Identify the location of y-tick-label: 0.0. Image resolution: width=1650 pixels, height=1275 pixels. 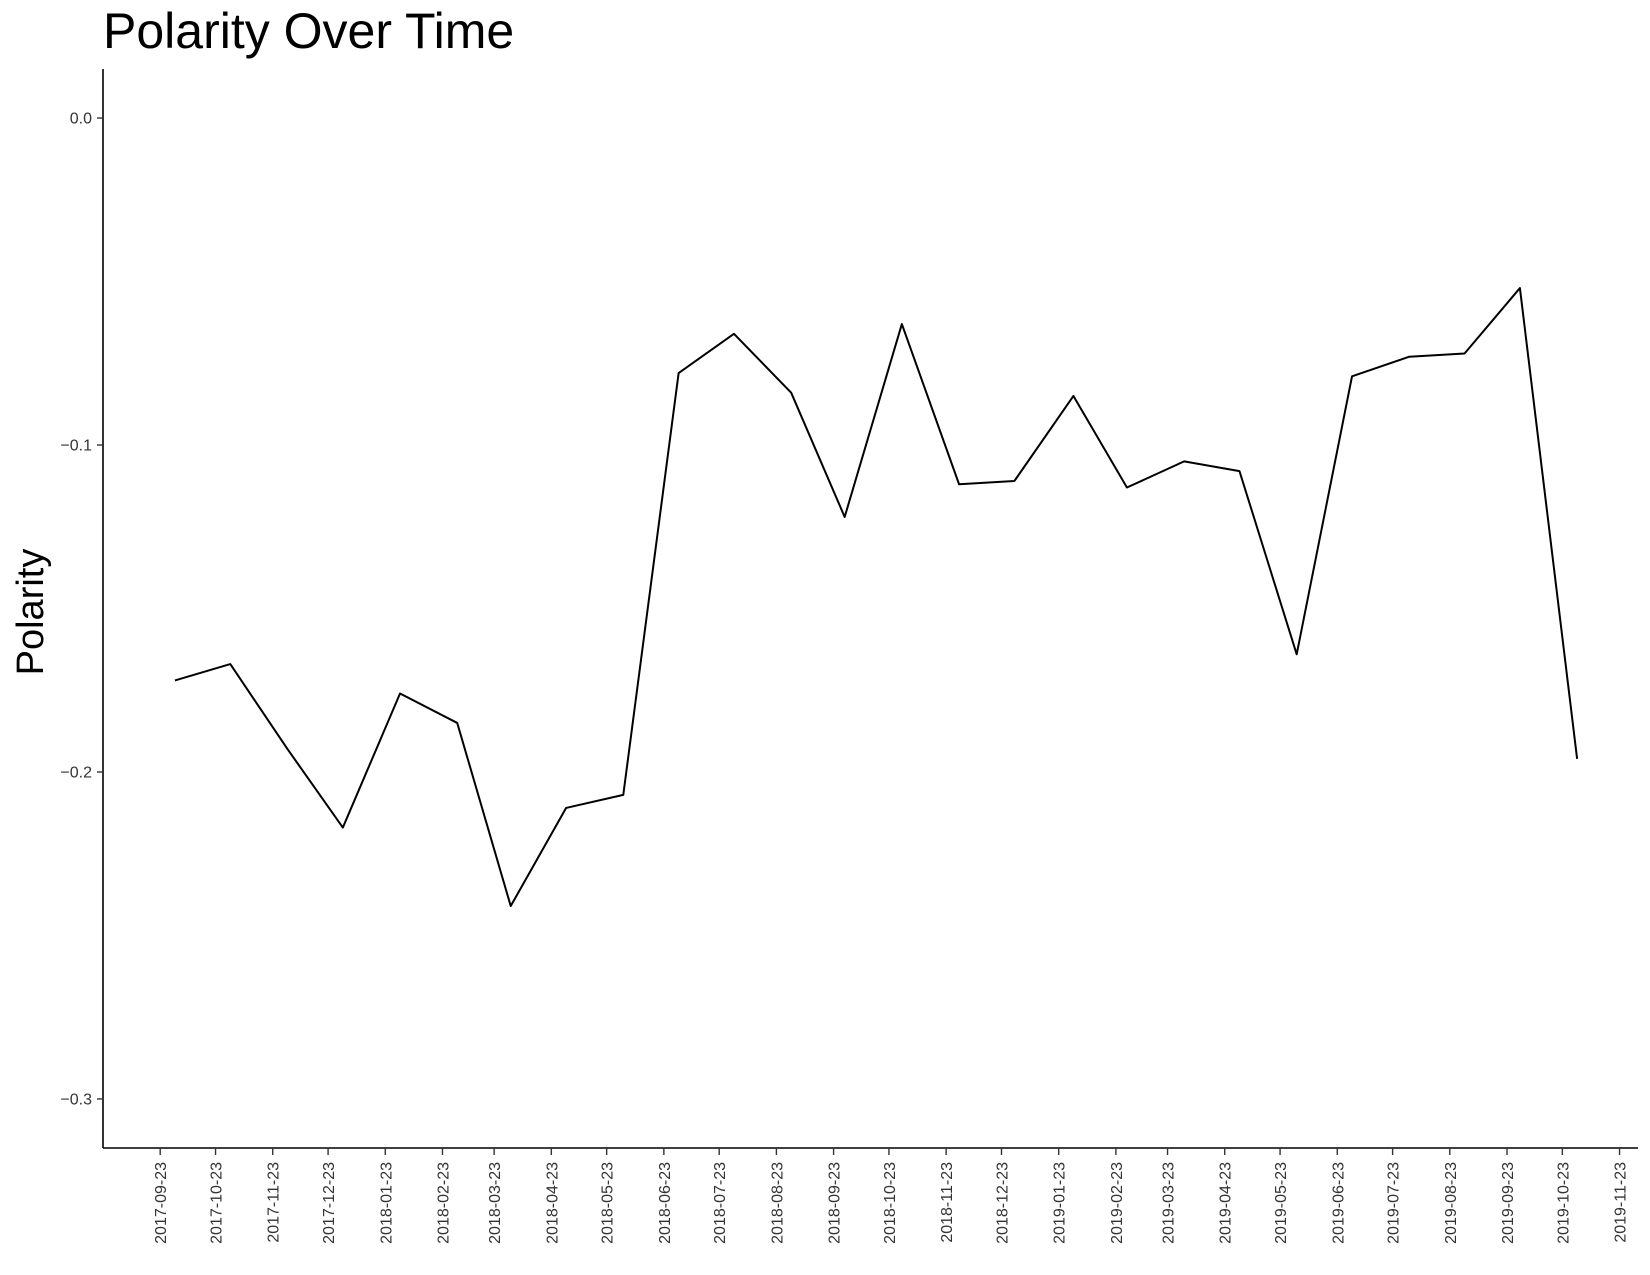
(81, 119).